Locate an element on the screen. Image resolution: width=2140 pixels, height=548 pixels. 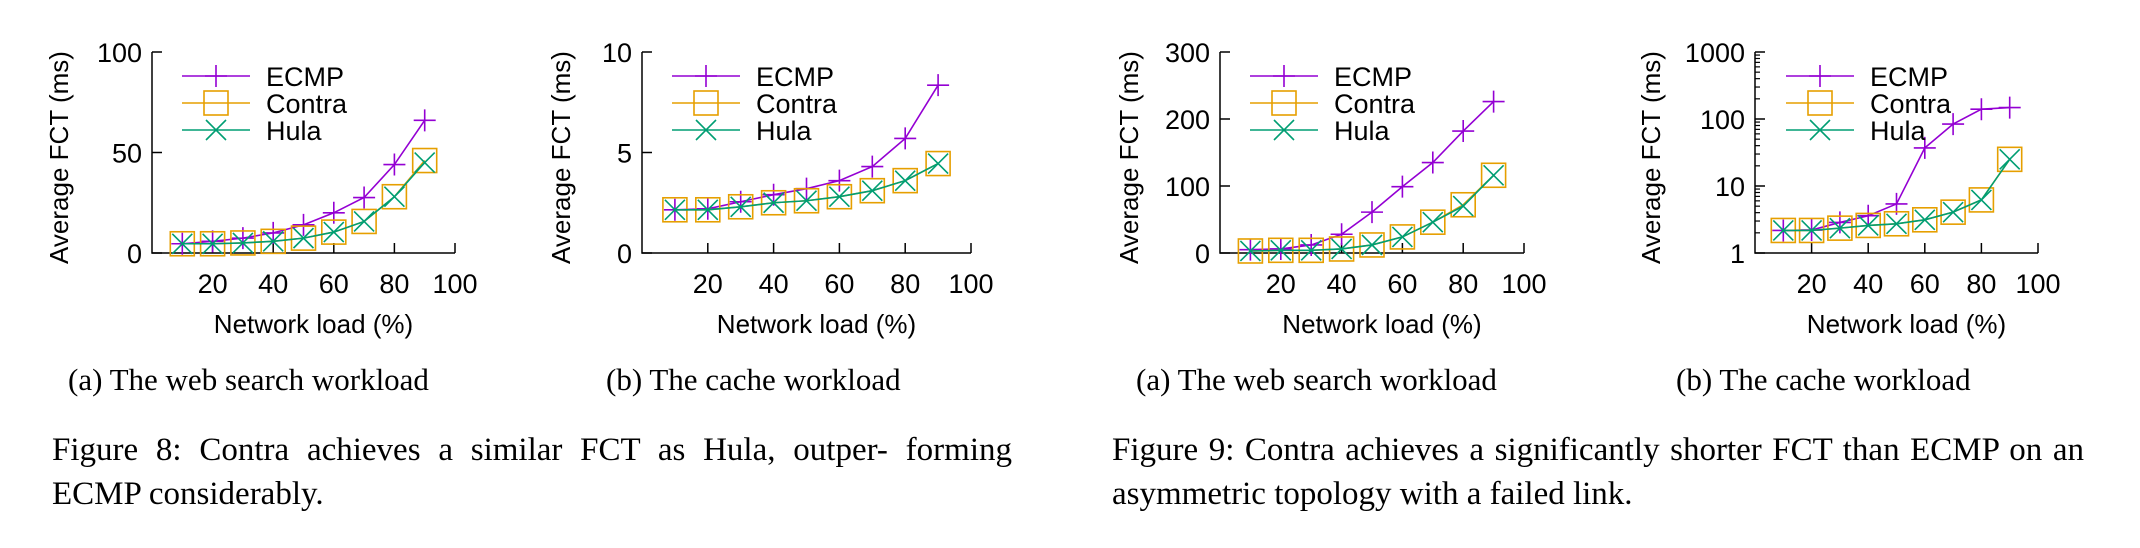
subcaption-fig8-b: (b) The cache workload is located at coordinates (753, 379).